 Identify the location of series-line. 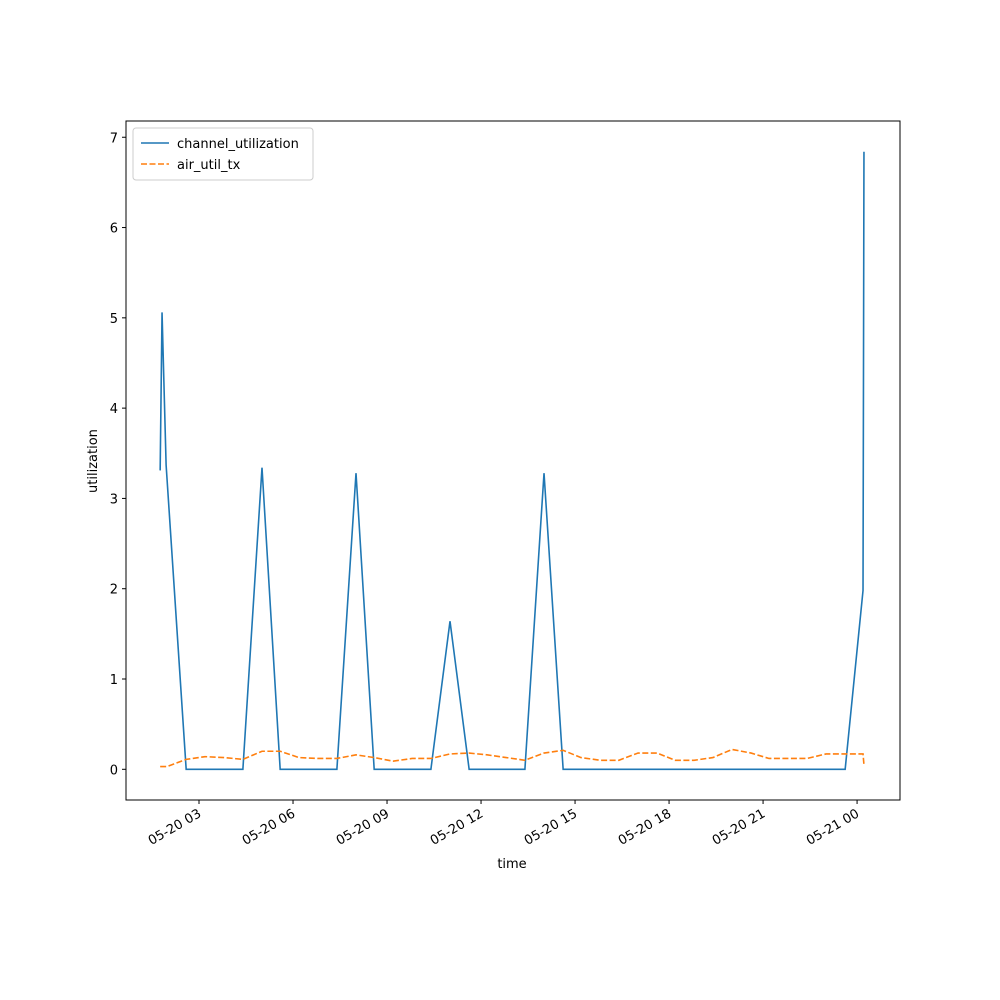
(512, 758).